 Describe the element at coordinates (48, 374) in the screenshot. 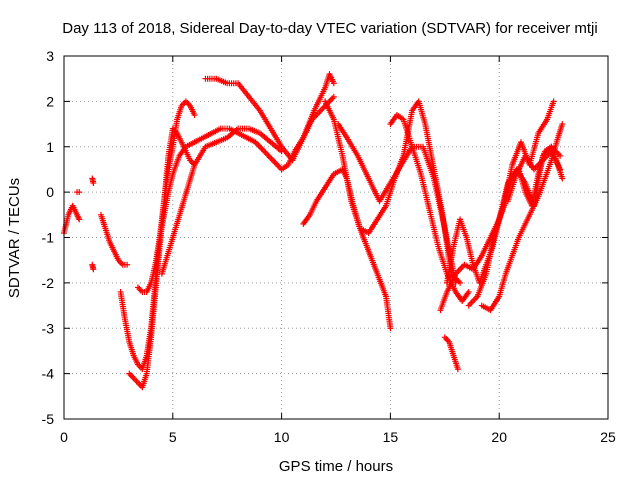

I see `y-tick-label: -4` at that location.